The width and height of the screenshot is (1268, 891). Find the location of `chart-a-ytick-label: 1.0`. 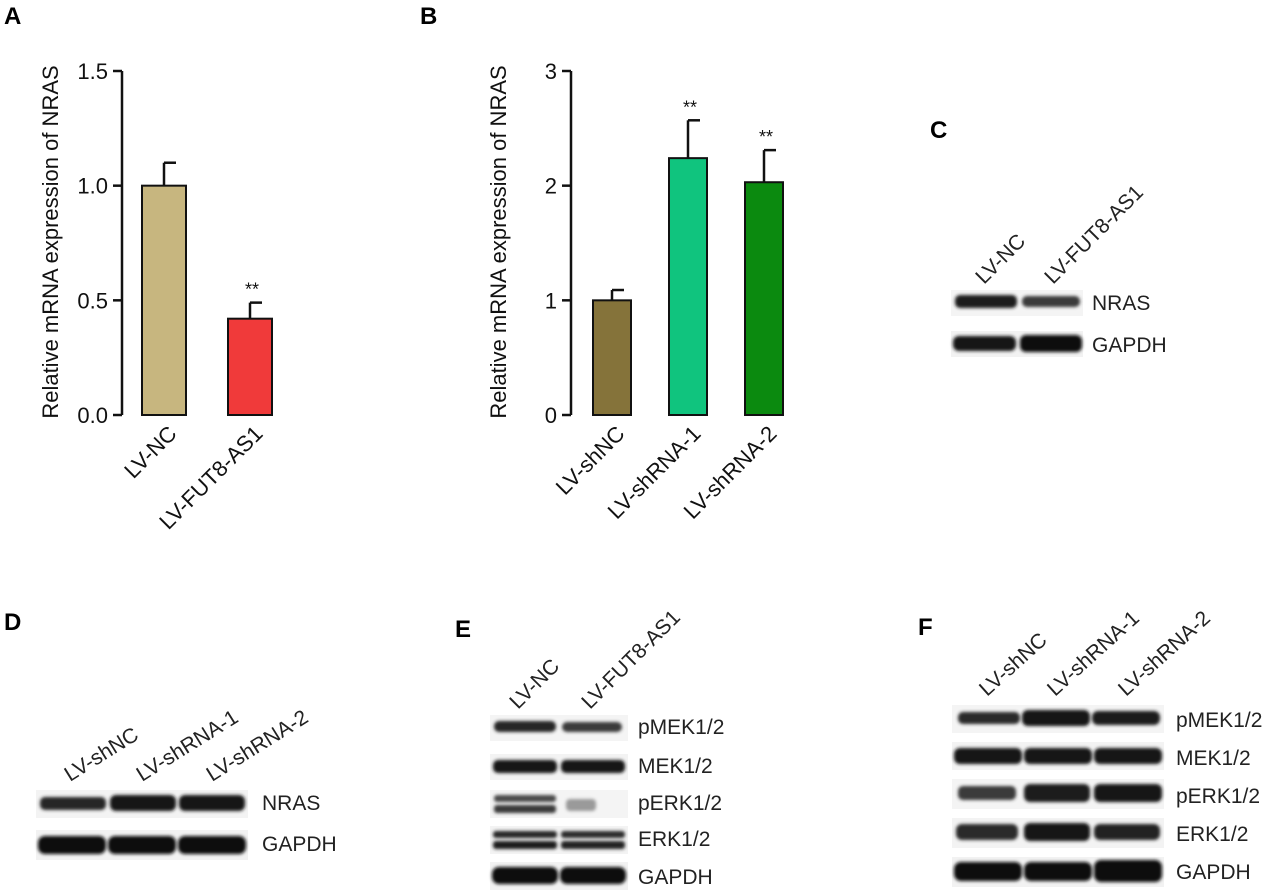

chart-a-ytick-label: 1.0 is located at coordinates (92, 186).